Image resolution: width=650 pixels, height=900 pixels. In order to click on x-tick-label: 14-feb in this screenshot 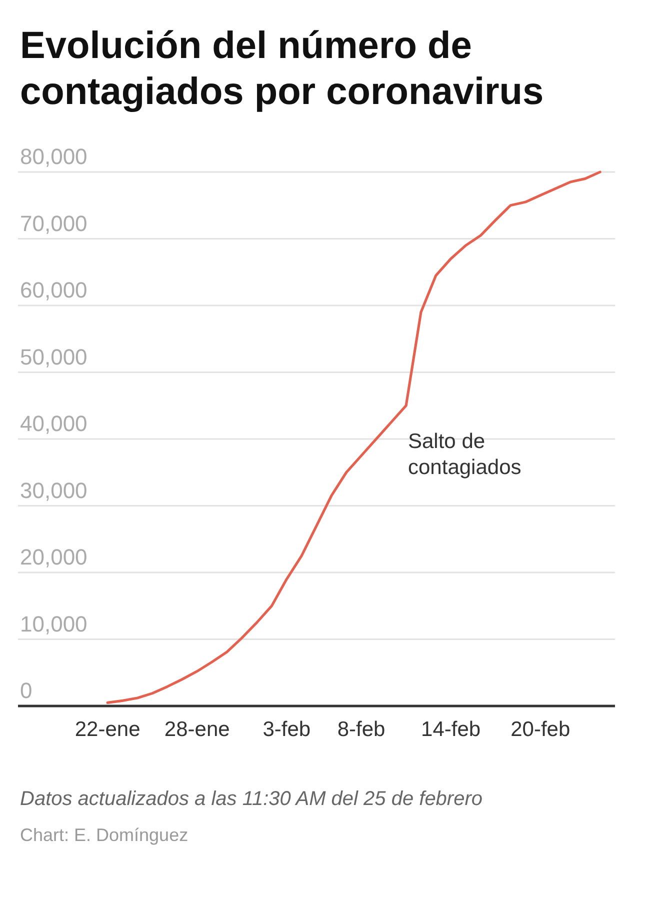, I will do `click(451, 729)`.